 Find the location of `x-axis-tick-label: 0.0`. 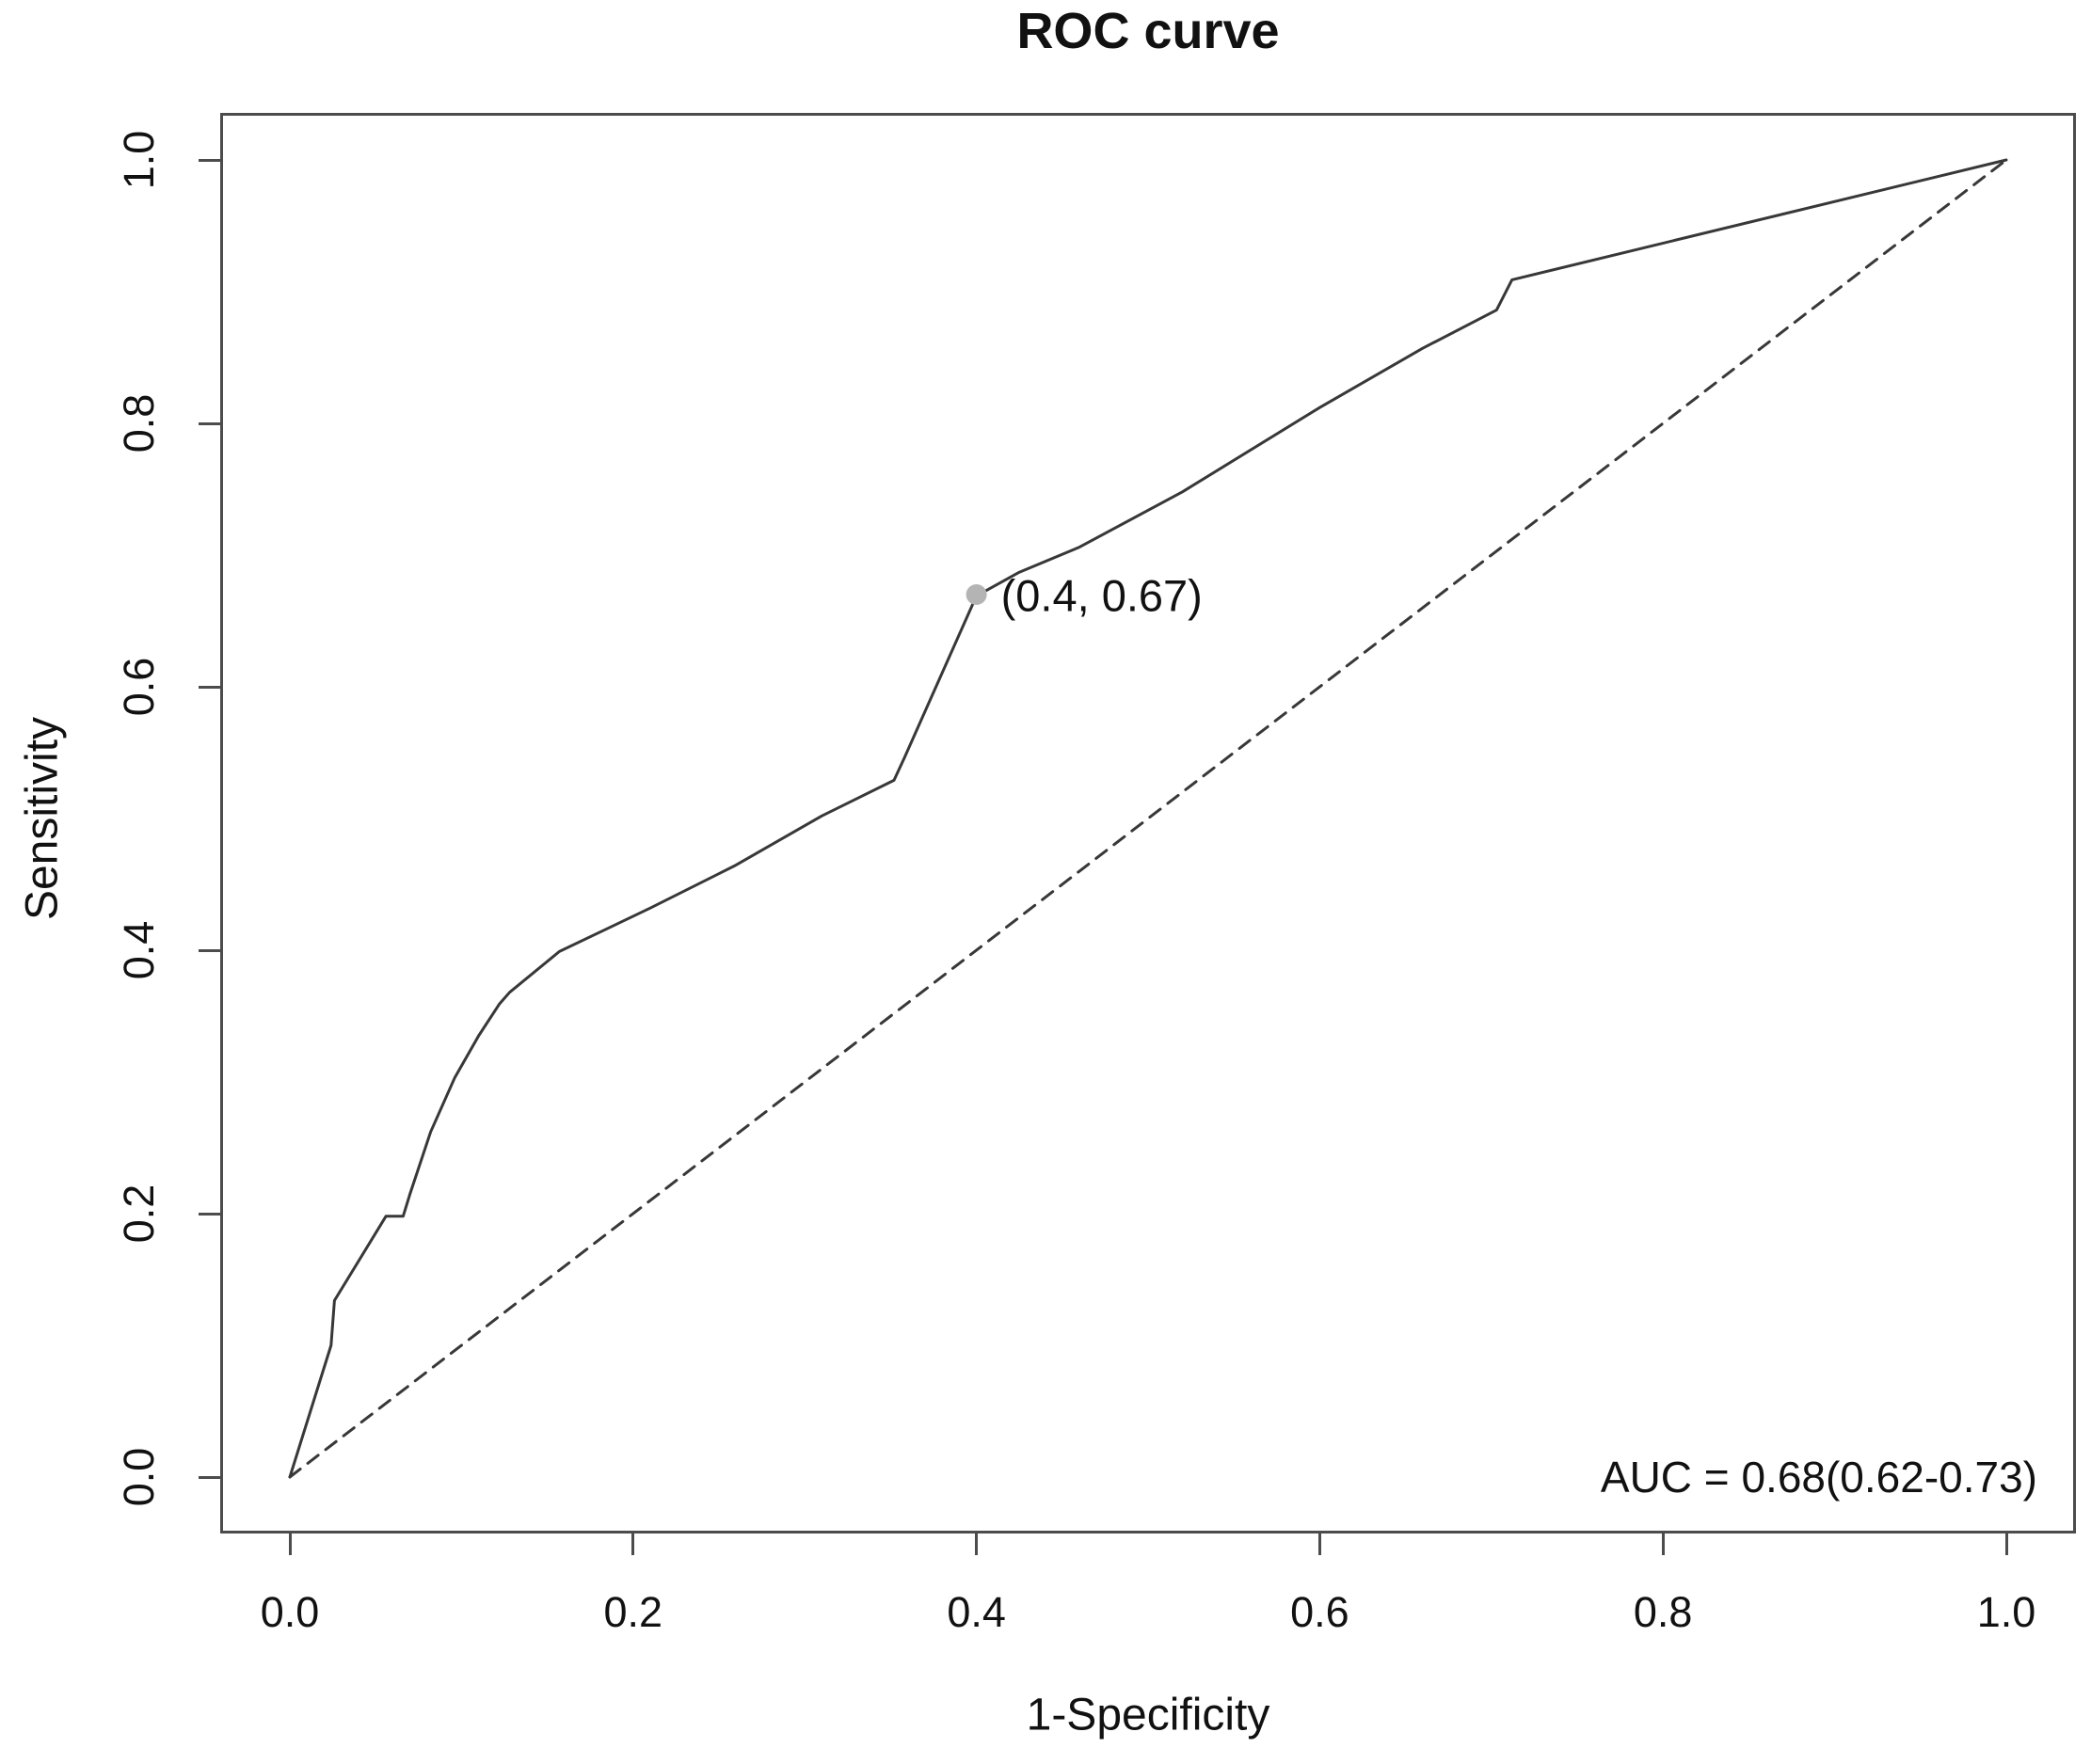

x-axis-tick-label: 0.0 is located at coordinates (290, 1612).